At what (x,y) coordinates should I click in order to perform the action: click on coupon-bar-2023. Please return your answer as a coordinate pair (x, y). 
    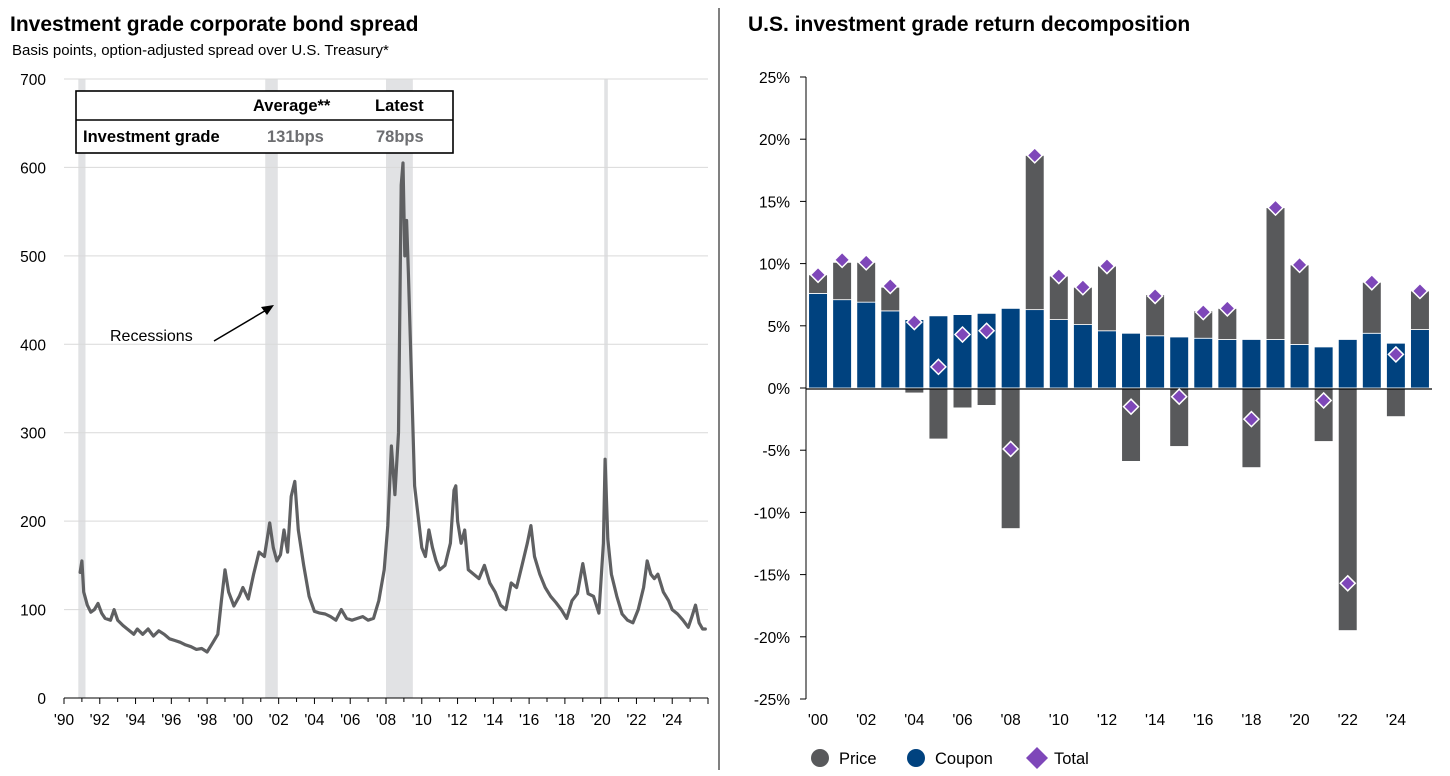
    Looking at the image, I should click on (1372, 360).